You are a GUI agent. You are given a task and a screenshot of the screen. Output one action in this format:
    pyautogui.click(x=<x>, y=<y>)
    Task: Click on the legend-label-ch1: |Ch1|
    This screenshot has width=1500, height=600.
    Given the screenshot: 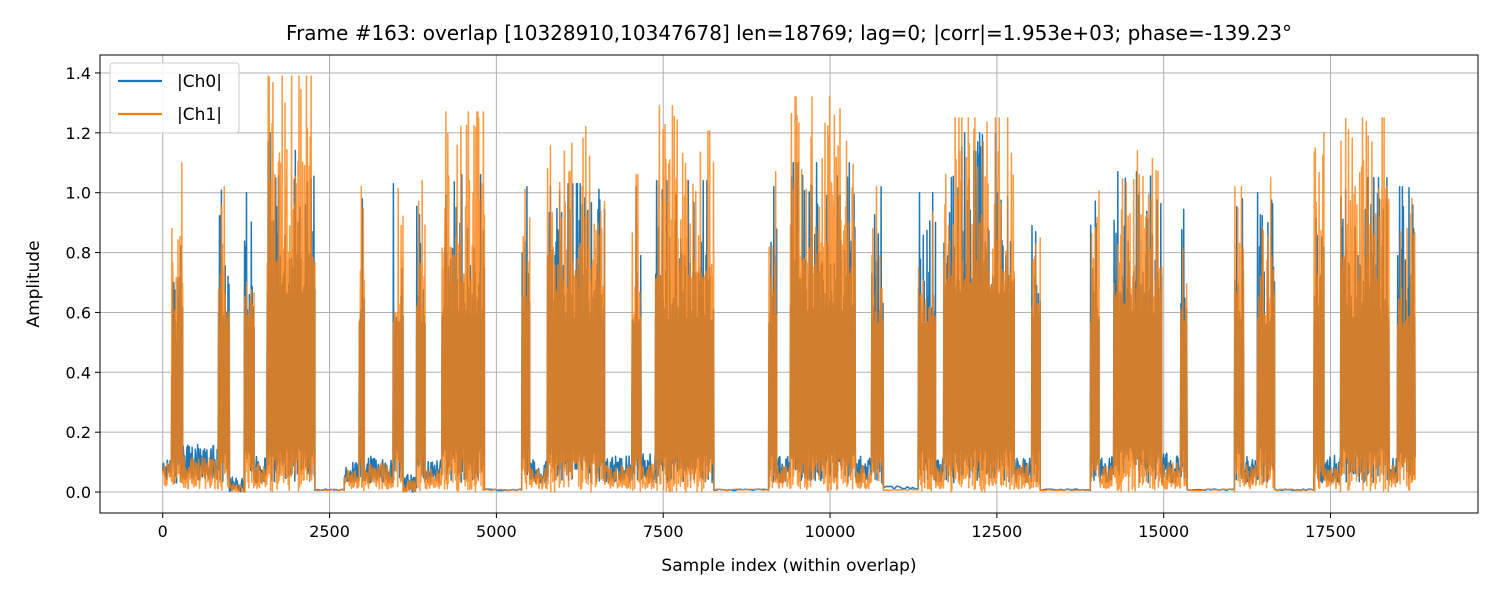 What is the action you would take?
    pyautogui.click(x=199, y=115)
    